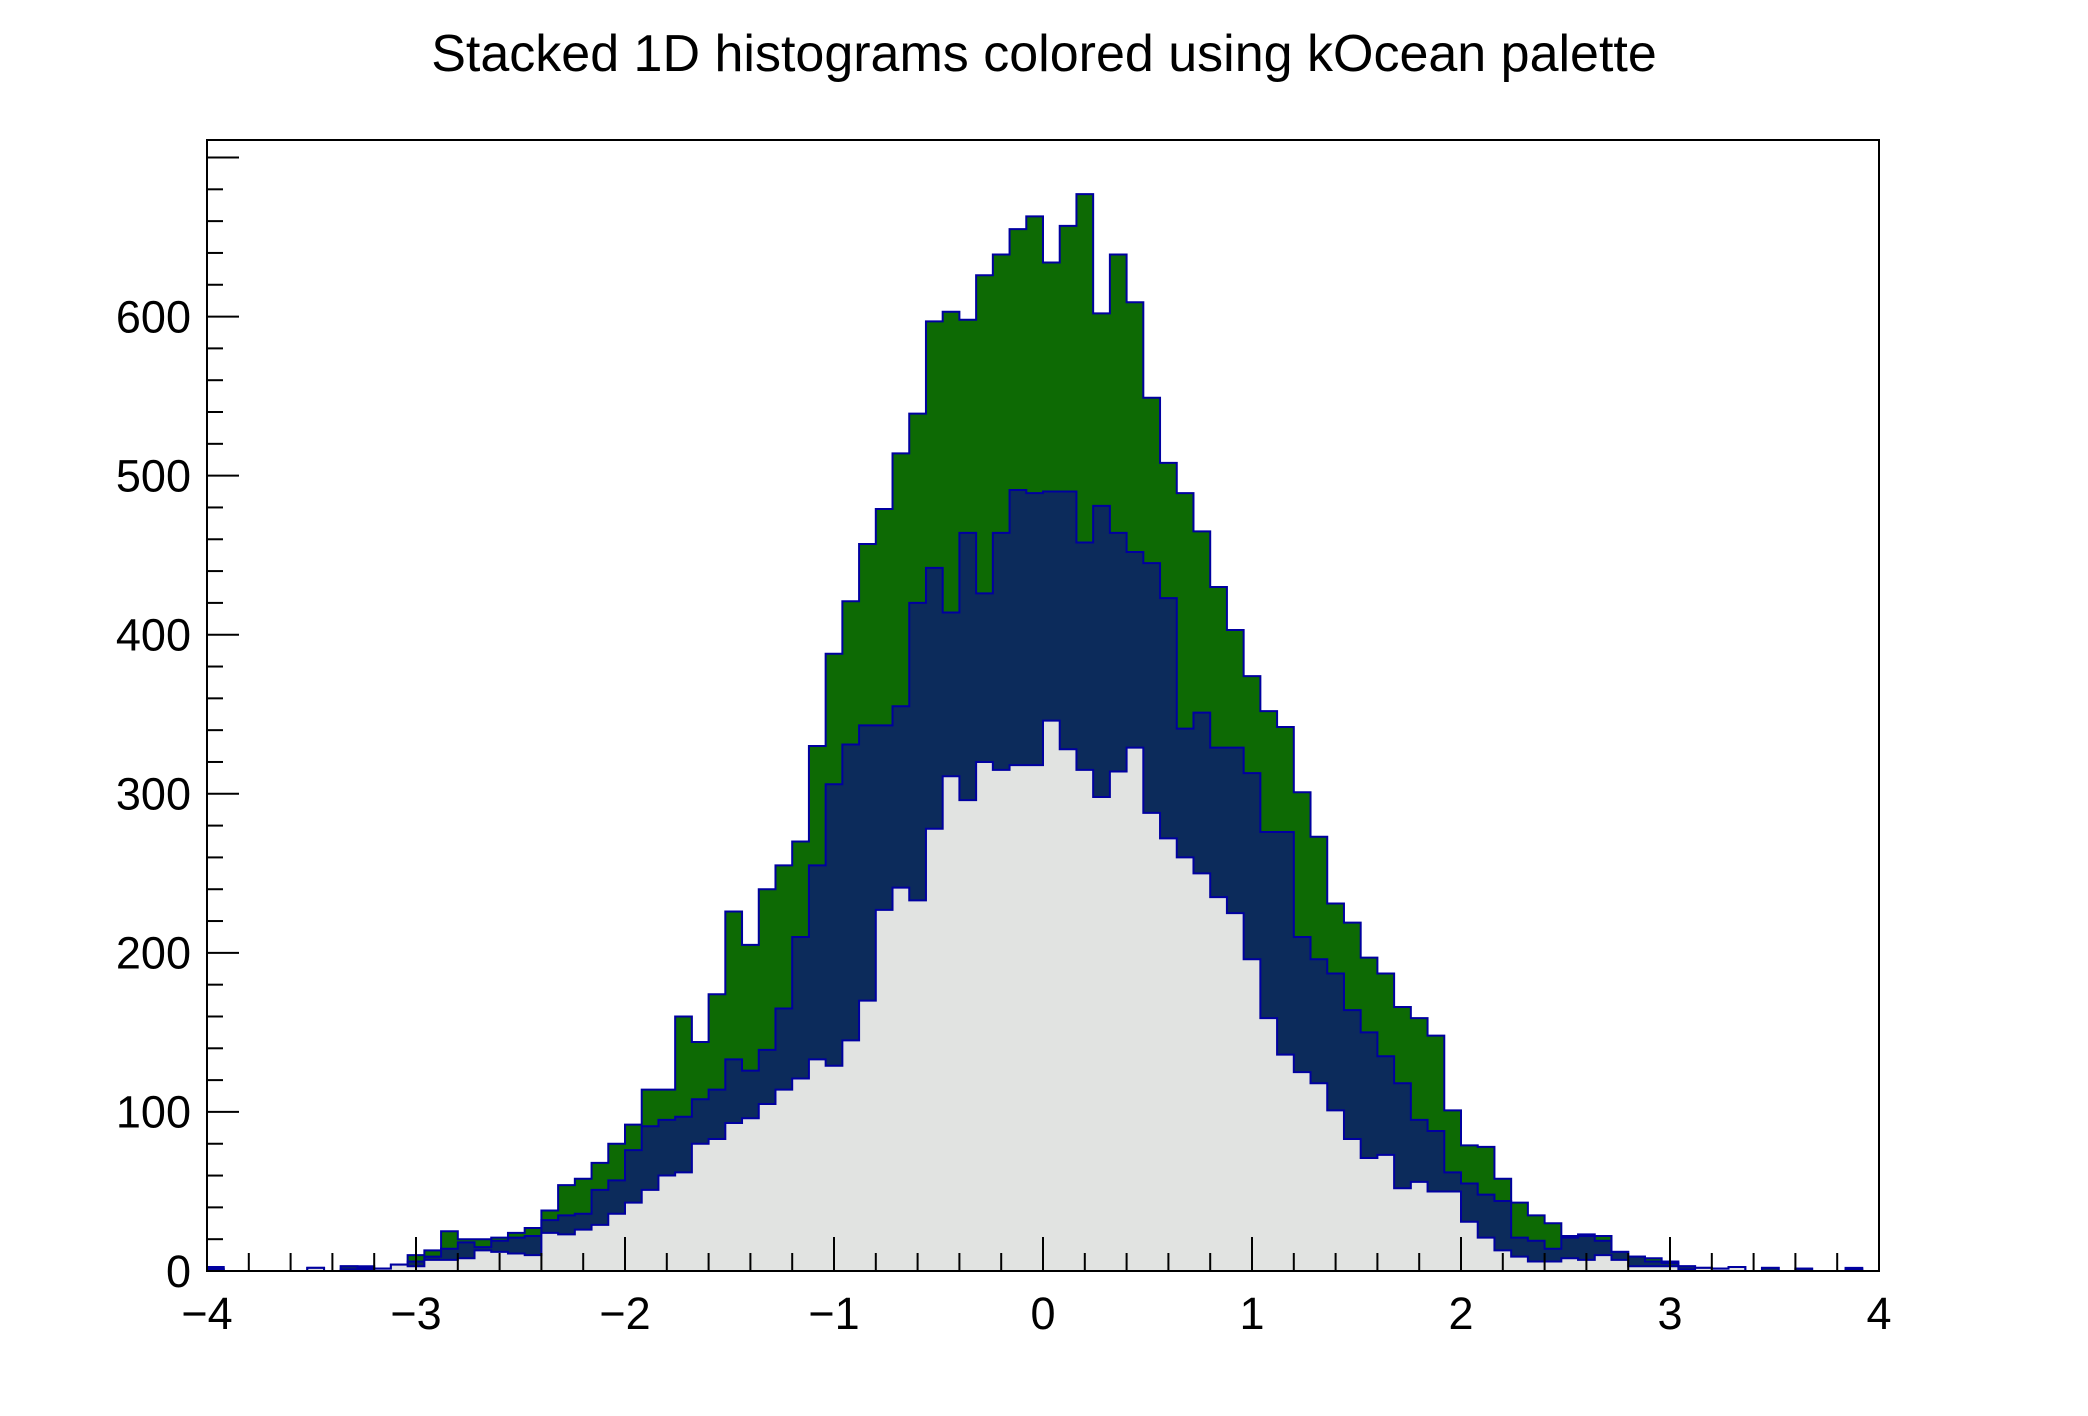 This screenshot has width=2088, height=1416. What do you see at coordinates (153, 953) in the screenshot?
I see `y-tick-label: 200` at bounding box center [153, 953].